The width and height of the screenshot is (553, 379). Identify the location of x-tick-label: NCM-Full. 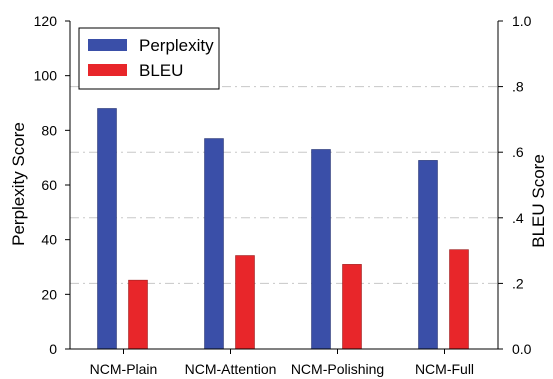
(444, 369).